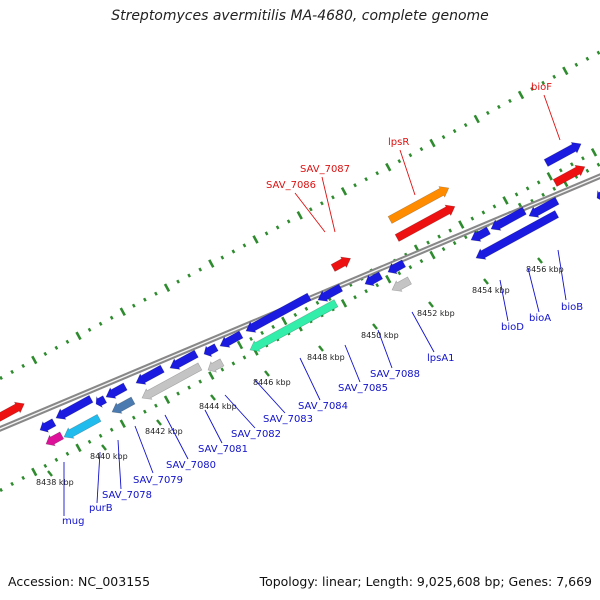 This screenshot has height=600, width=600. I want to click on gene-label: SAV_7083, so click(288, 419).